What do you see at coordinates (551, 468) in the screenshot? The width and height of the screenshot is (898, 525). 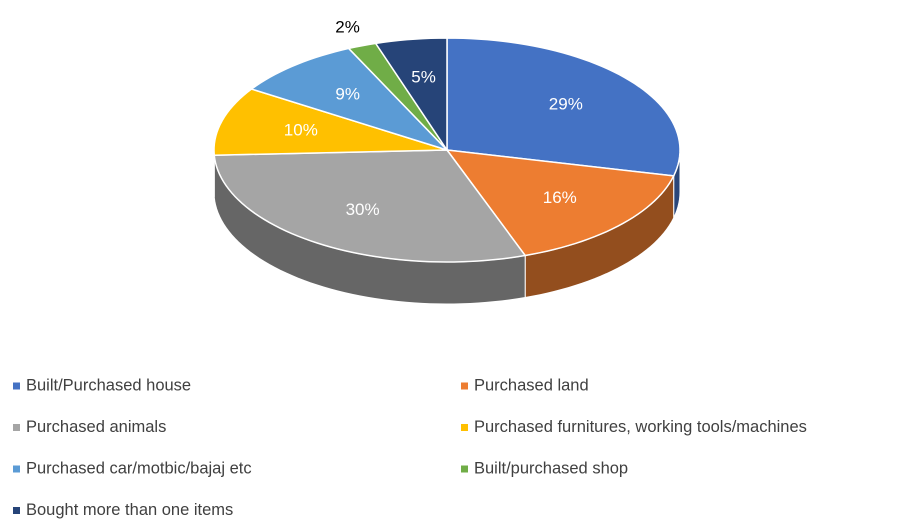 I see `legend-label: Built/purchased shop` at bounding box center [551, 468].